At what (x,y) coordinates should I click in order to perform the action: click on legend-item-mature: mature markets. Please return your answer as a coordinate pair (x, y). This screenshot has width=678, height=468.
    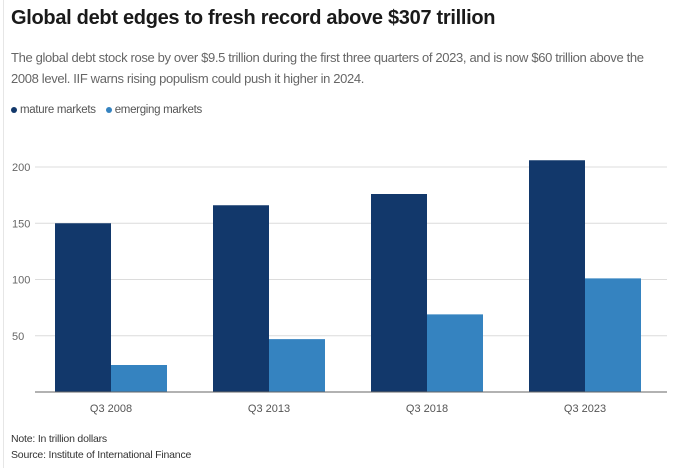
    Looking at the image, I should click on (53, 110).